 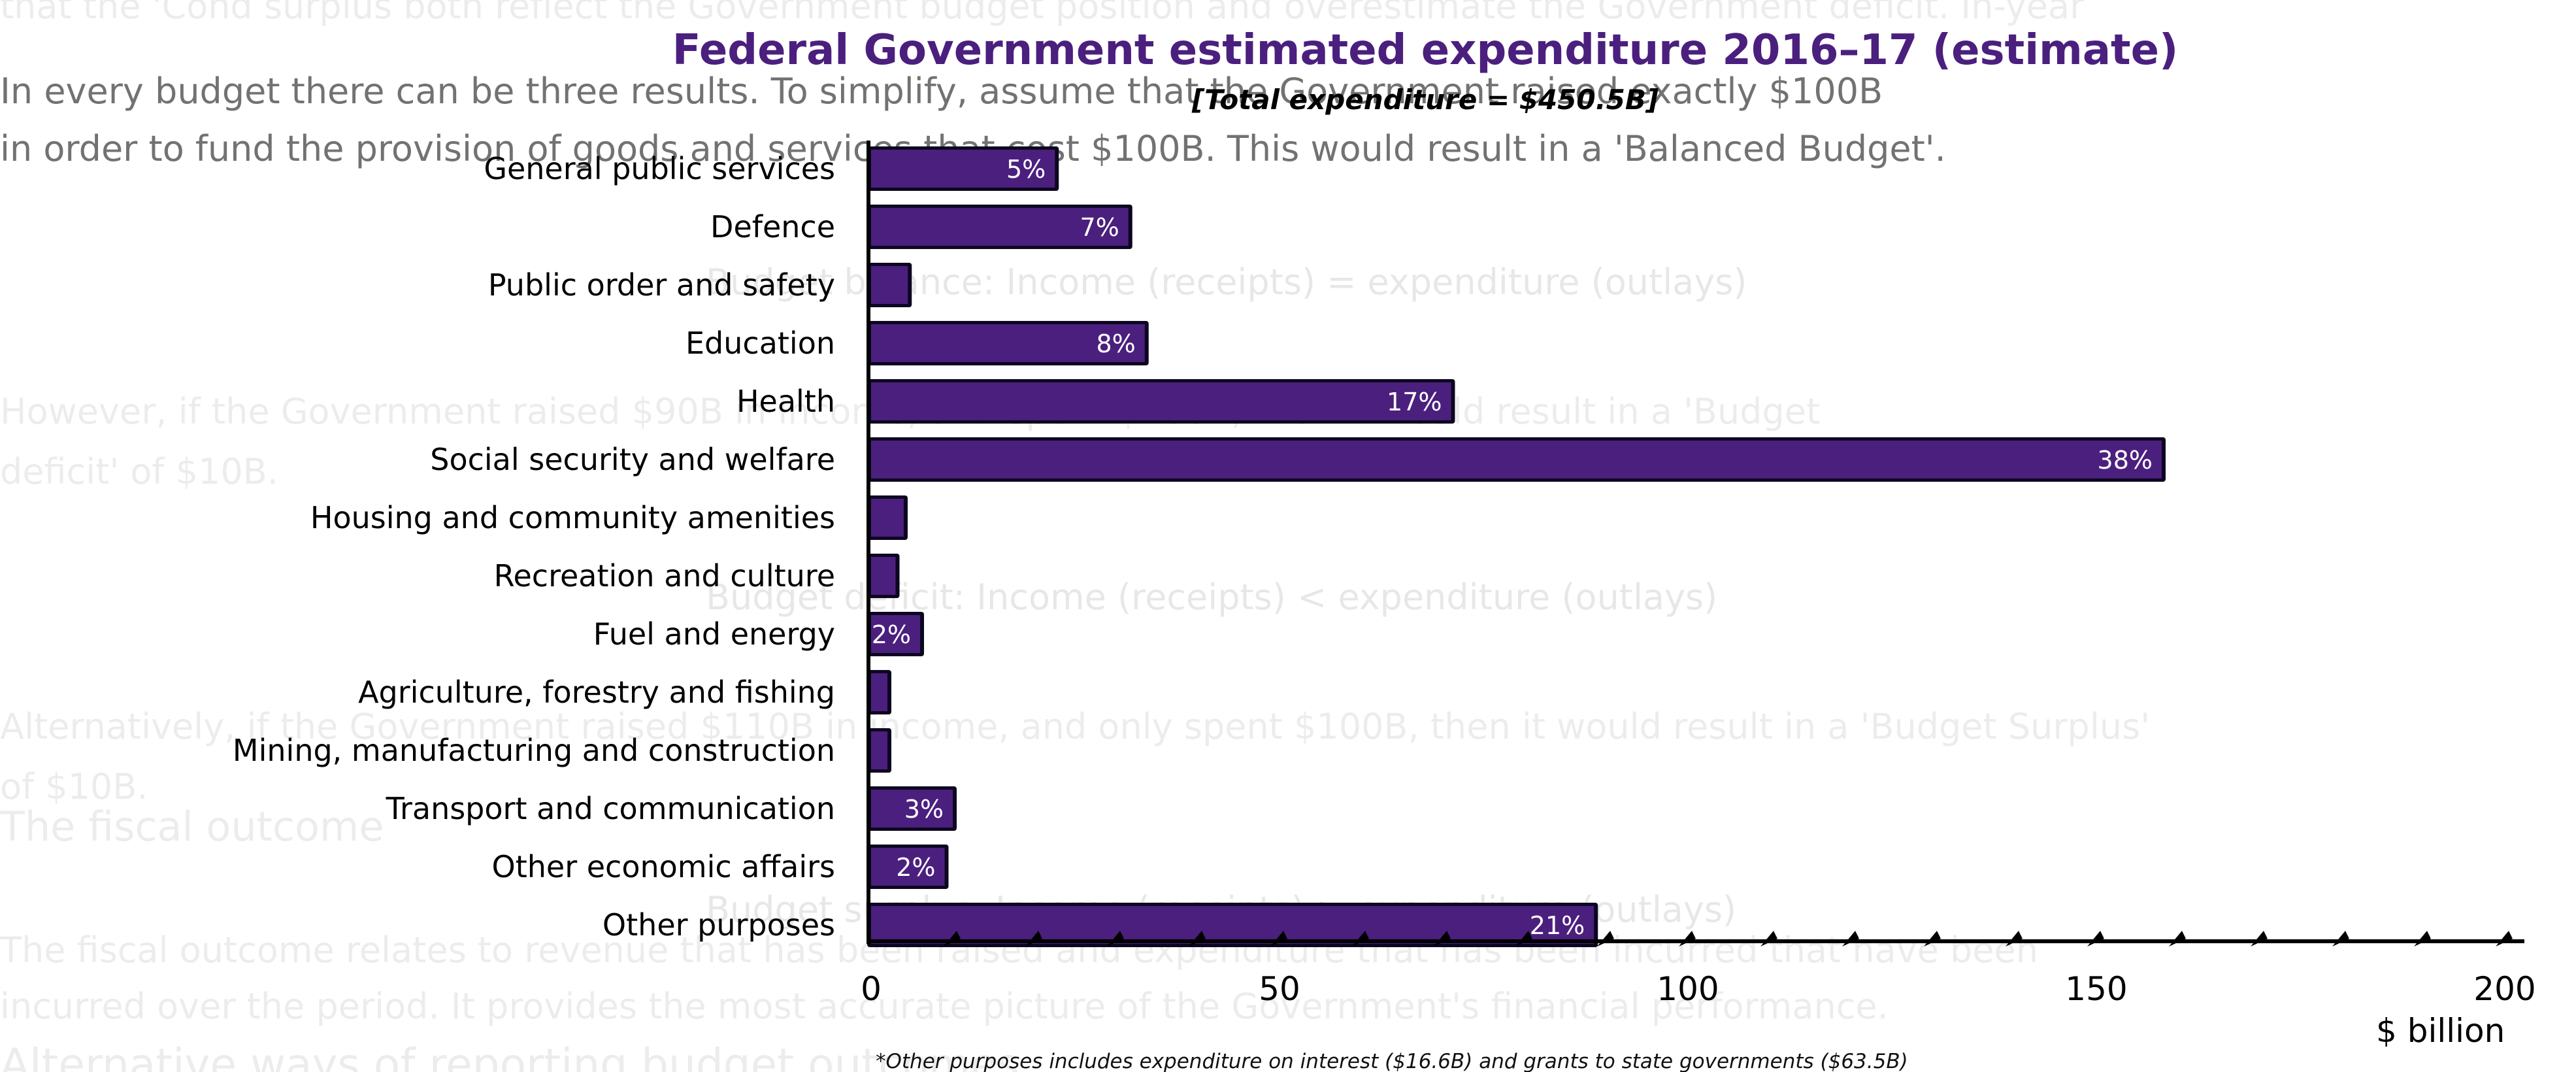 I want to click on data-label: 17%, so click(x=1414, y=402).